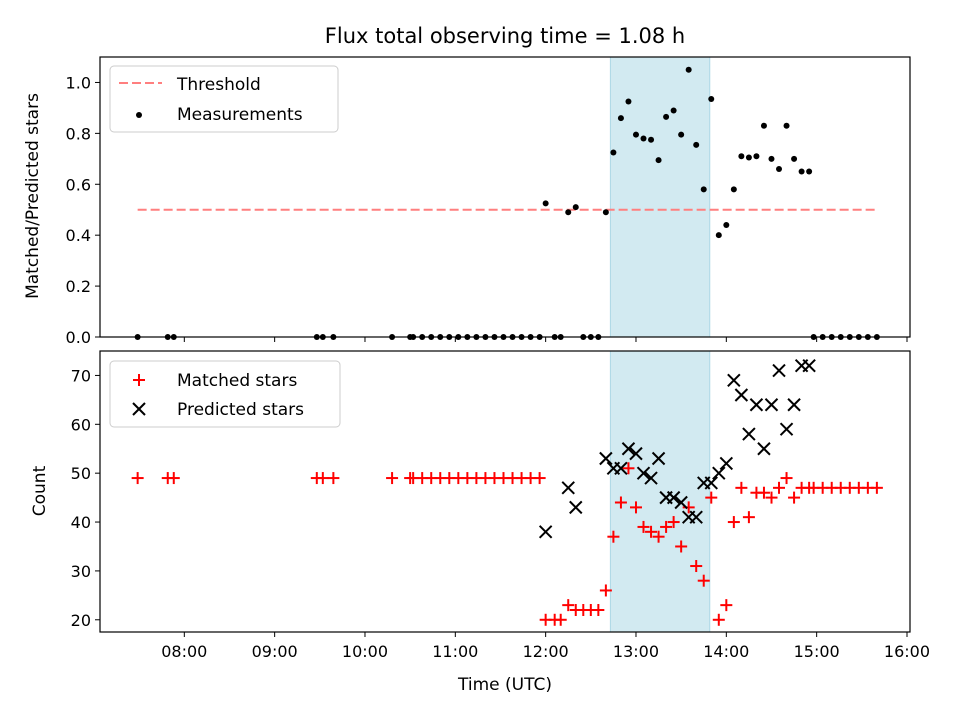  Describe the element at coordinates (81, 424) in the screenshot. I see `bottom-ytick-label: 60` at that location.